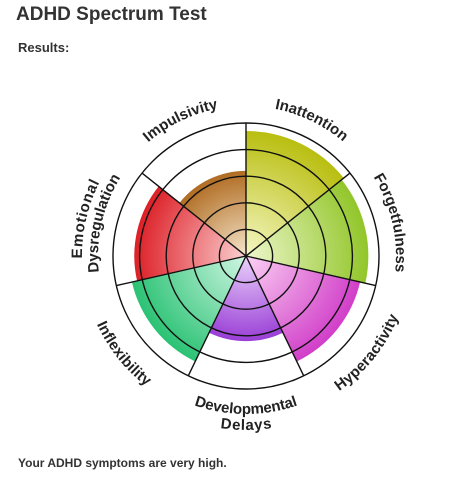 Image resolution: width=474 pixels, height=477 pixels. What do you see at coordinates (246, 405) in the screenshot?
I see `category-label-developmental-delays-1: Developmental` at bounding box center [246, 405].